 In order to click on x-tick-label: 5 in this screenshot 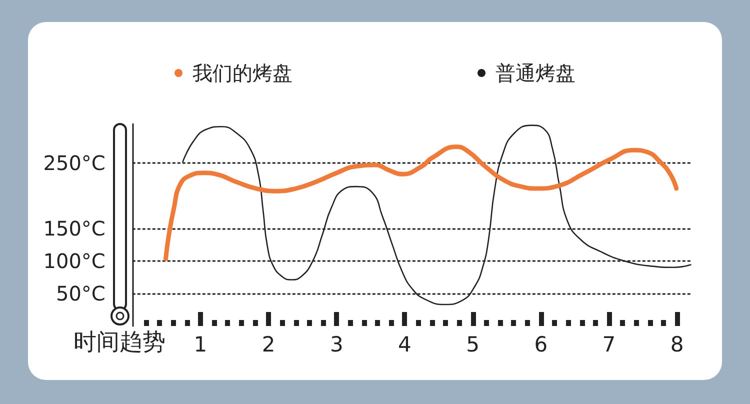, I will do `click(473, 344)`.